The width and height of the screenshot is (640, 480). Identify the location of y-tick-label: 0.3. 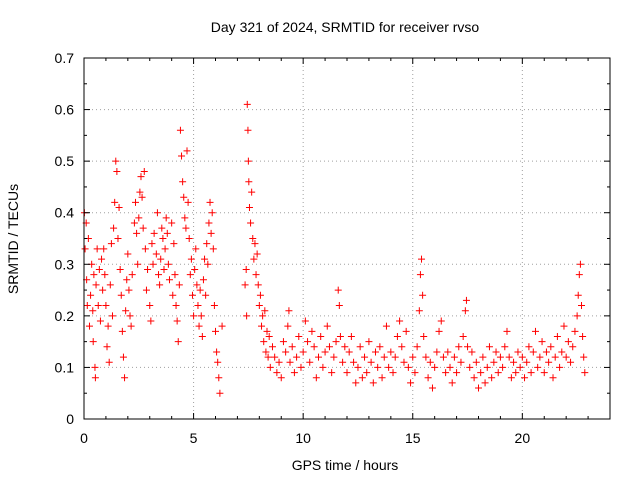
(65, 264).